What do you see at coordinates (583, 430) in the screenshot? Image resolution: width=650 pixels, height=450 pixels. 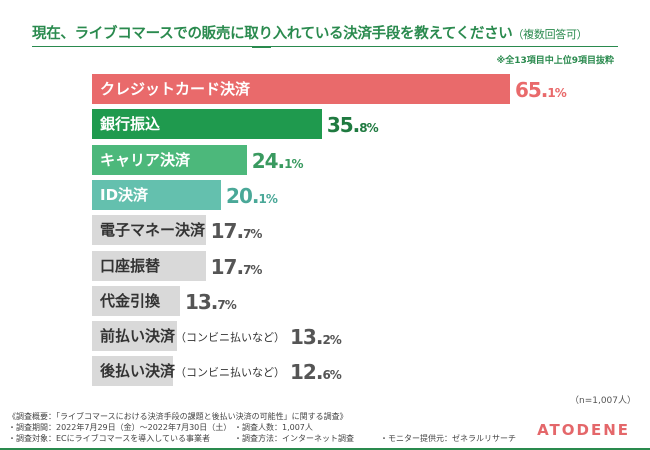 I see `atodene-logo: ATODENE` at bounding box center [583, 430].